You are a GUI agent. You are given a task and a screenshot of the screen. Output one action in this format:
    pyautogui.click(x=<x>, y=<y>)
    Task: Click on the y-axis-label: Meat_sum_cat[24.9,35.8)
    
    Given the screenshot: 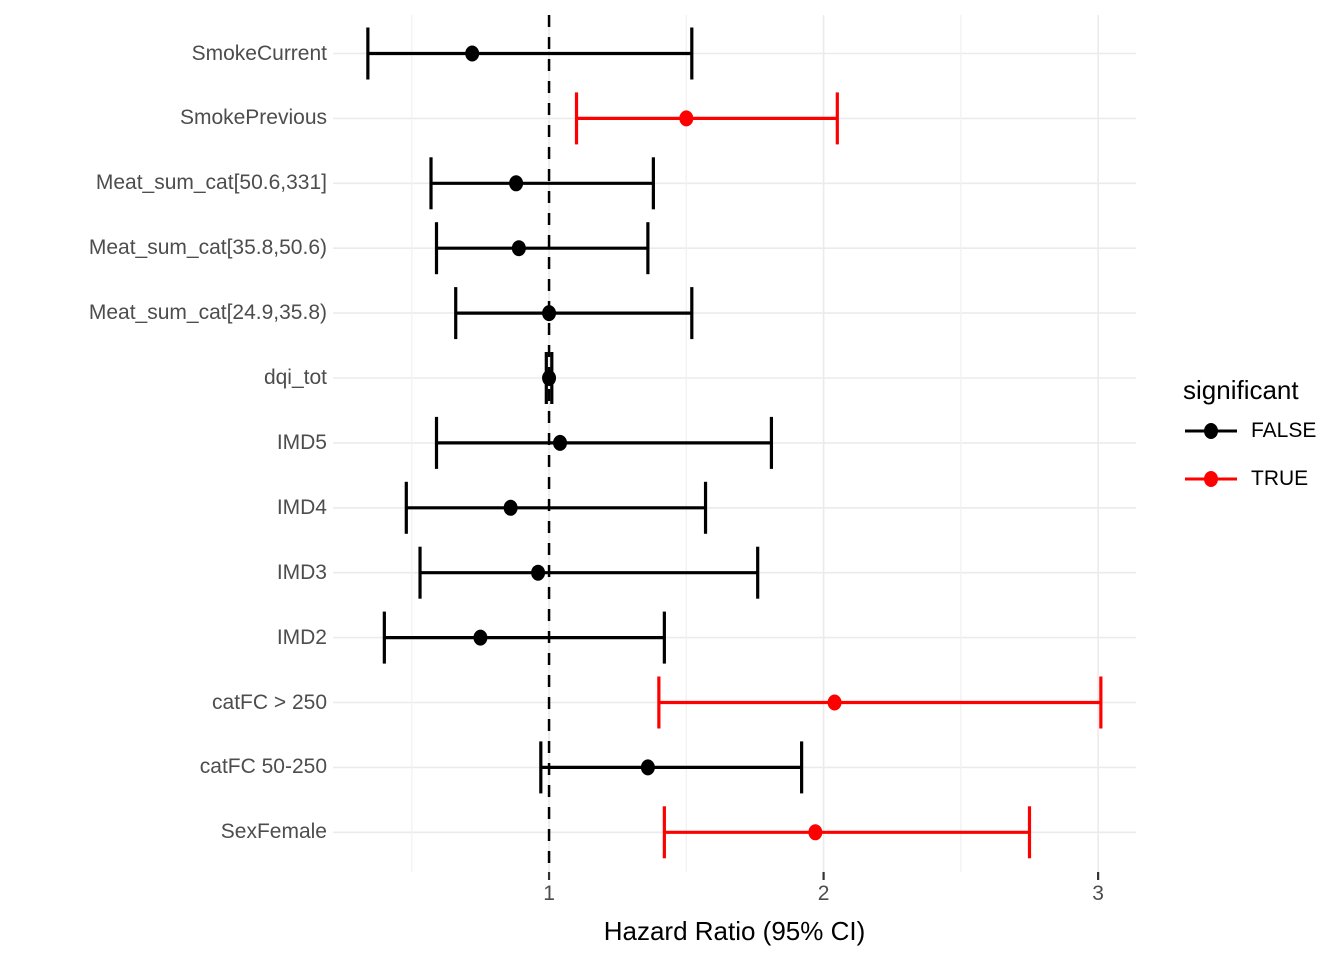 What is the action you would take?
    pyautogui.click(x=207, y=313)
    